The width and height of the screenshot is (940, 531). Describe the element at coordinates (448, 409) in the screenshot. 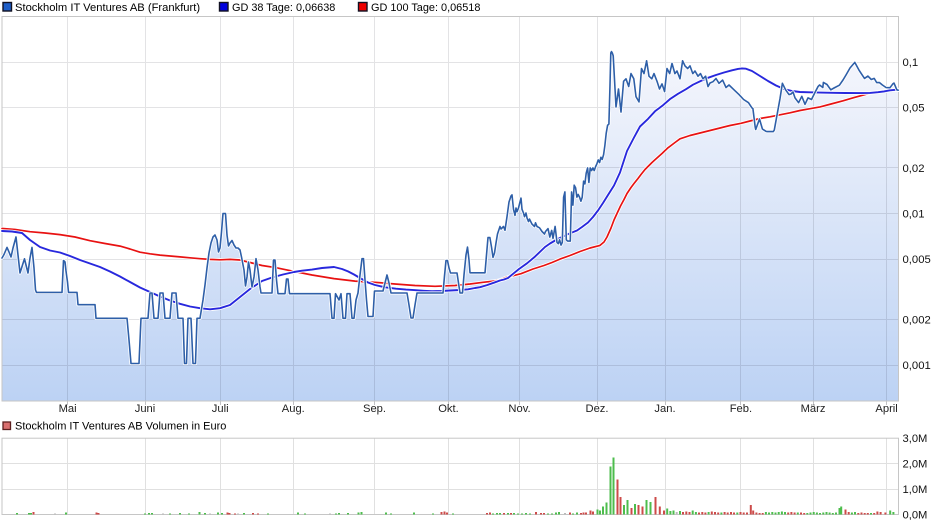

I see `svg-text: Okt.` at that location.